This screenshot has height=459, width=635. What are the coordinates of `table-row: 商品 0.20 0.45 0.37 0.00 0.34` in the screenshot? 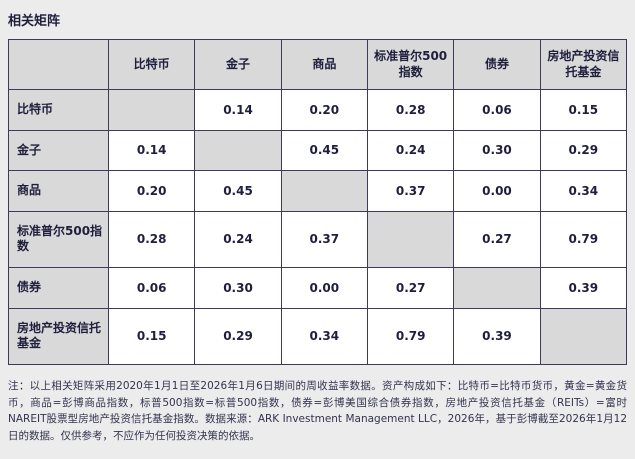 It's located at (318, 191).